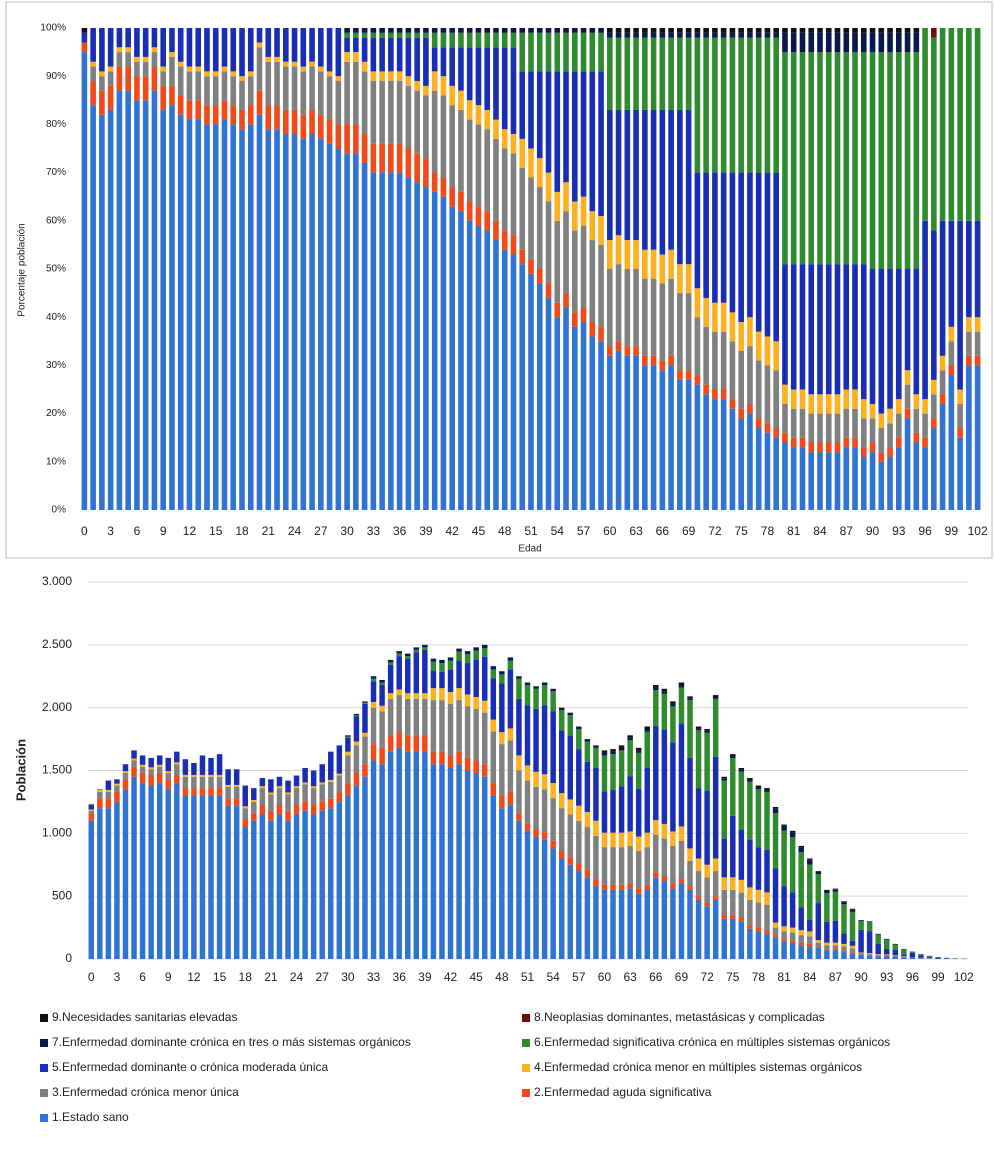  I want to click on x-tick-label: 87, so click(836, 977).